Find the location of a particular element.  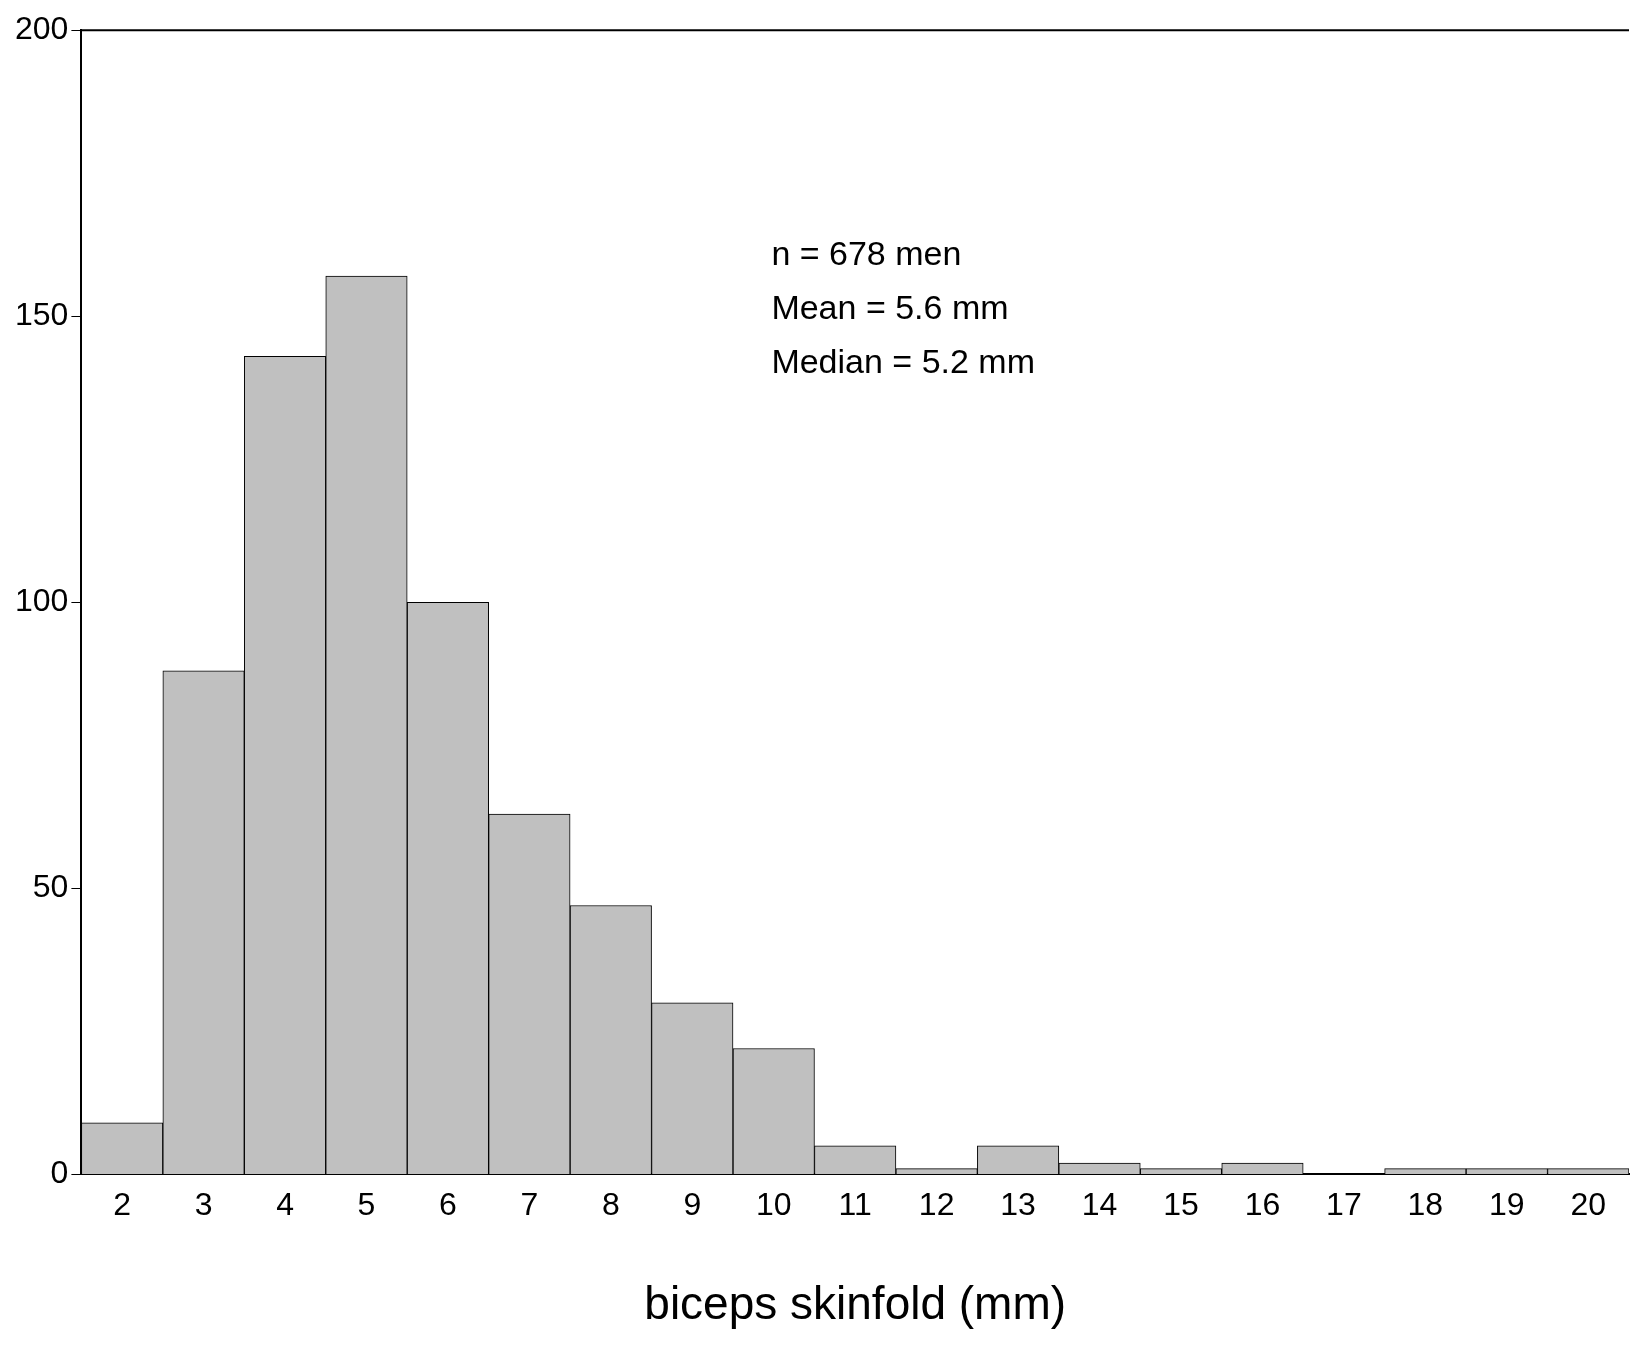

y-tick-label: 50 is located at coordinates (50, 886).